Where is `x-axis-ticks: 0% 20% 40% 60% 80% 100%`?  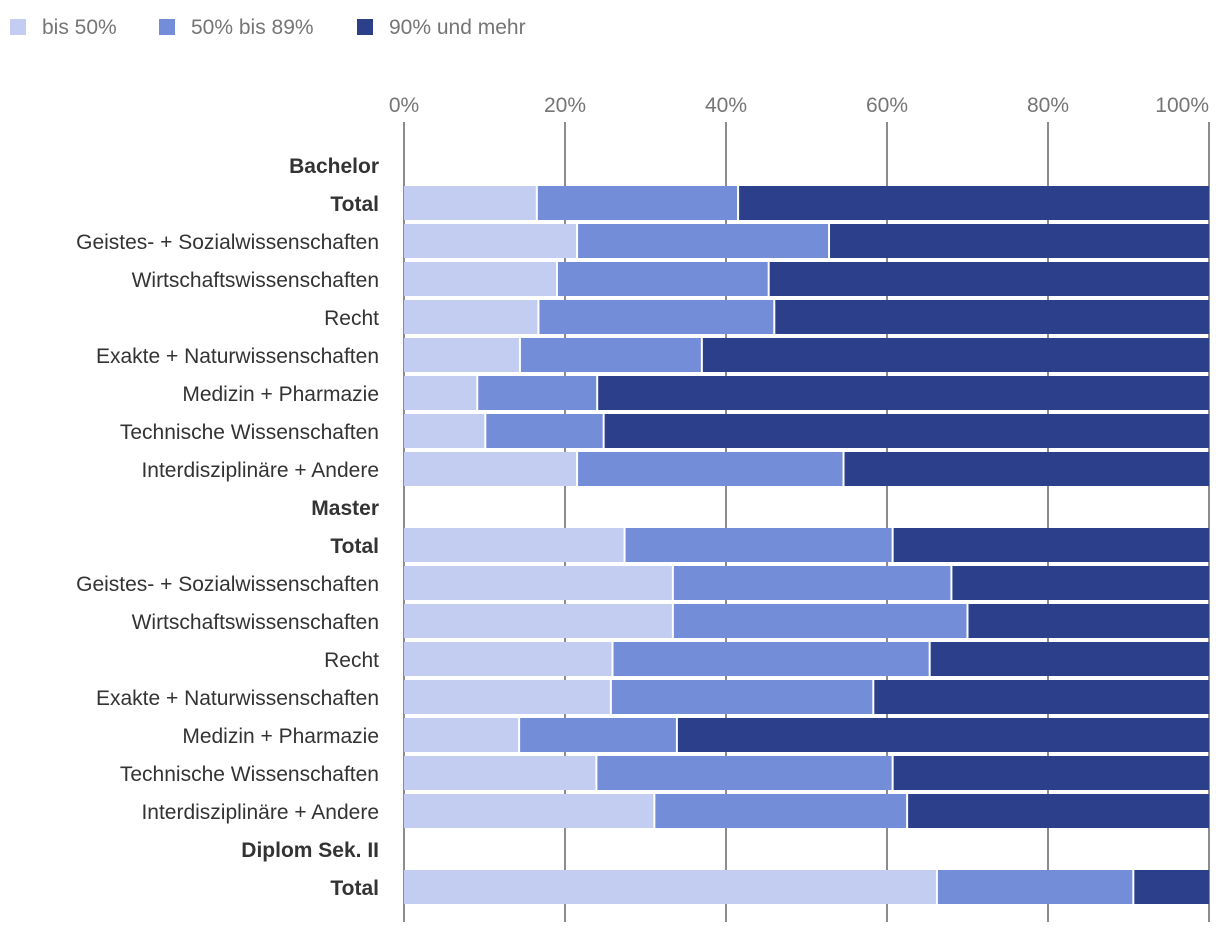
x-axis-ticks: 0% 20% 40% 60% 80% 100% is located at coordinates (799, 105).